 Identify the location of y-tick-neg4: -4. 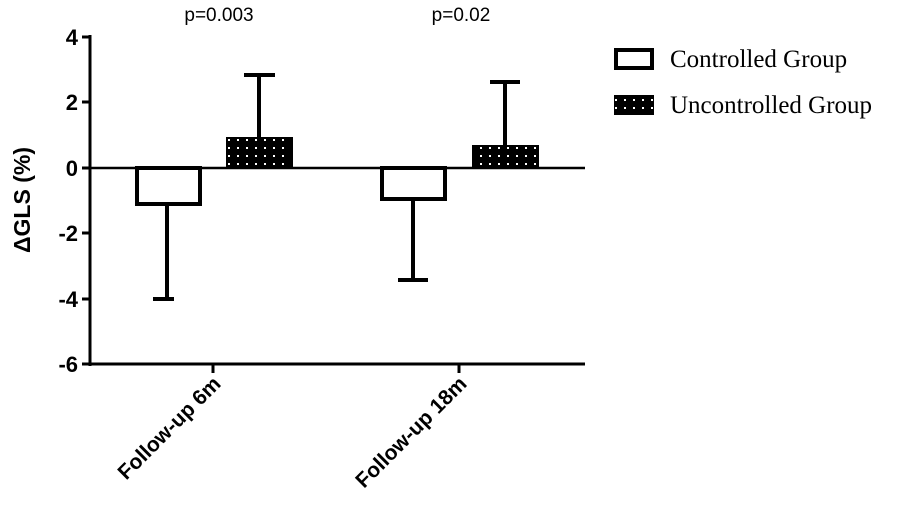
(68, 299).